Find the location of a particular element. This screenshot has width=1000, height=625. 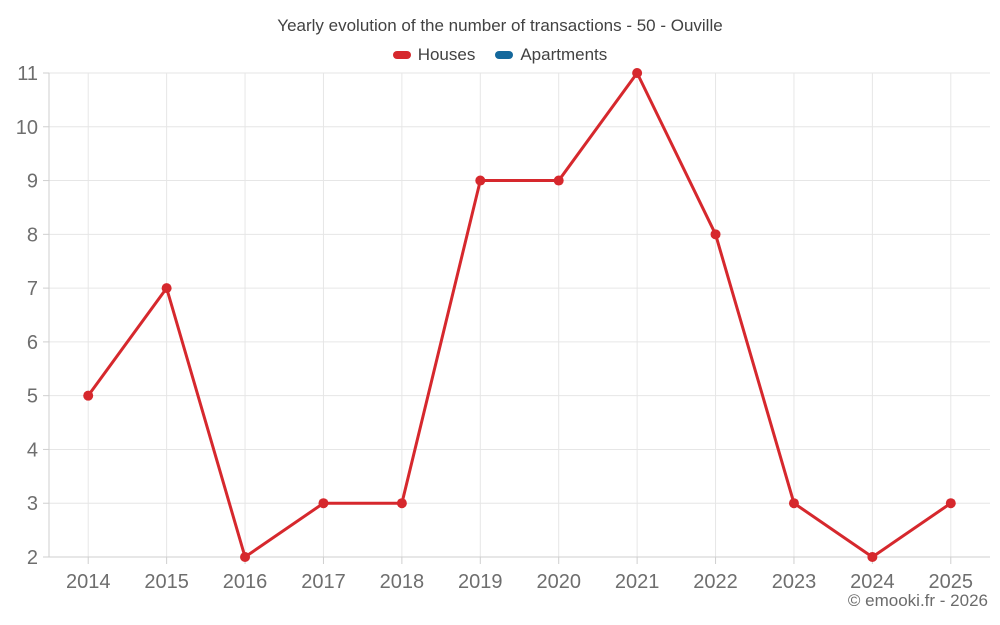

legend-swatch-apartments is located at coordinates (504, 55).